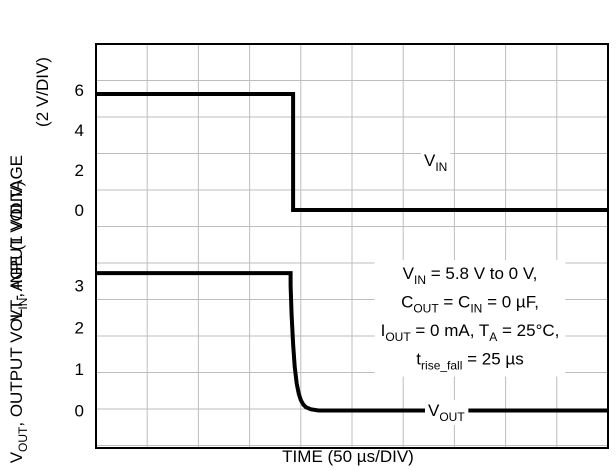 The width and height of the screenshot is (616, 470). I want to click on y-tick-label-vout: 2, so click(79, 327).